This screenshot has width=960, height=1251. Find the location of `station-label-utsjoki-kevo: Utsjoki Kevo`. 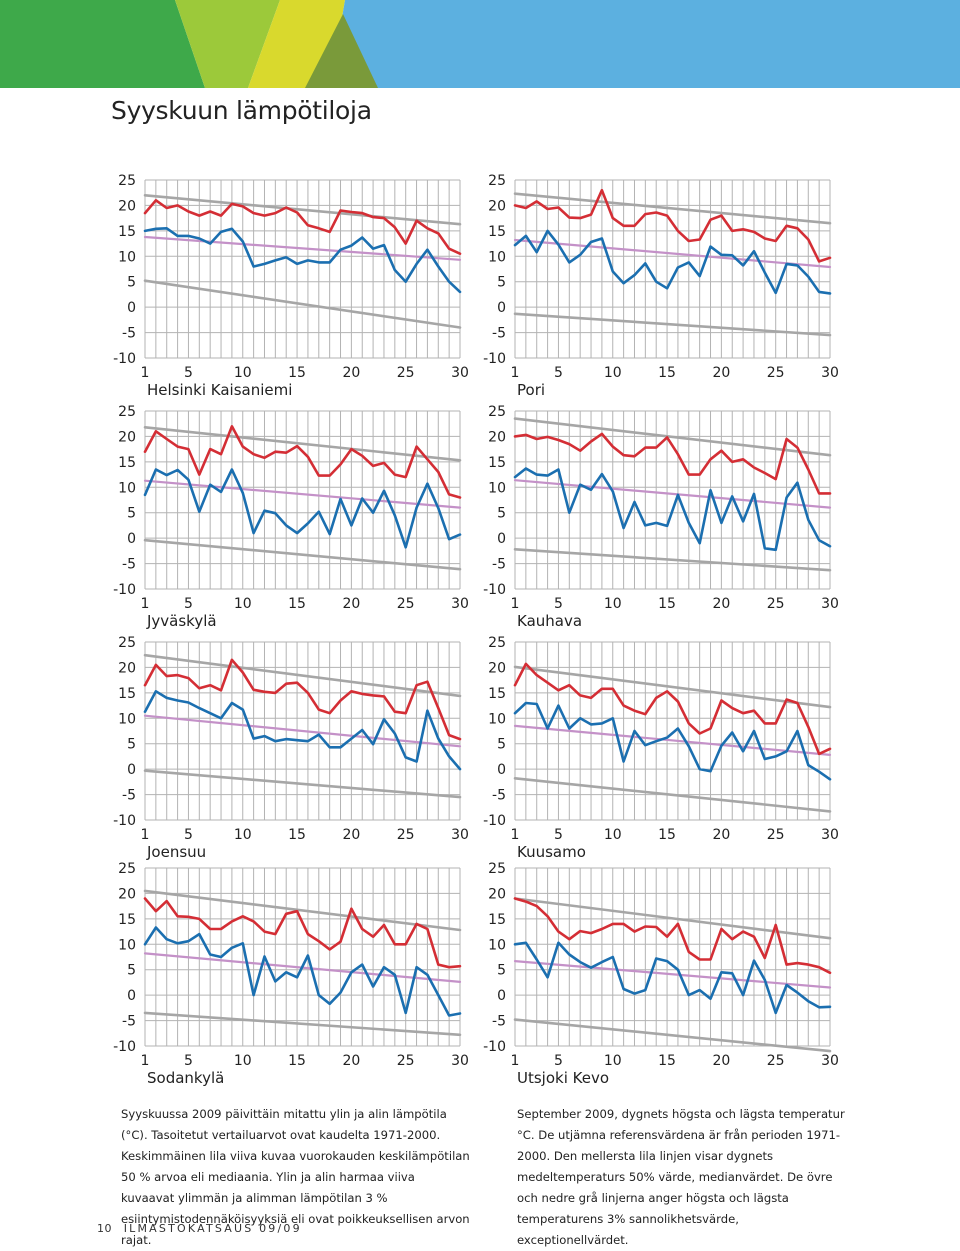

station-label-utsjoki-kevo: Utsjoki Kevo is located at coordinates (563, 1078).